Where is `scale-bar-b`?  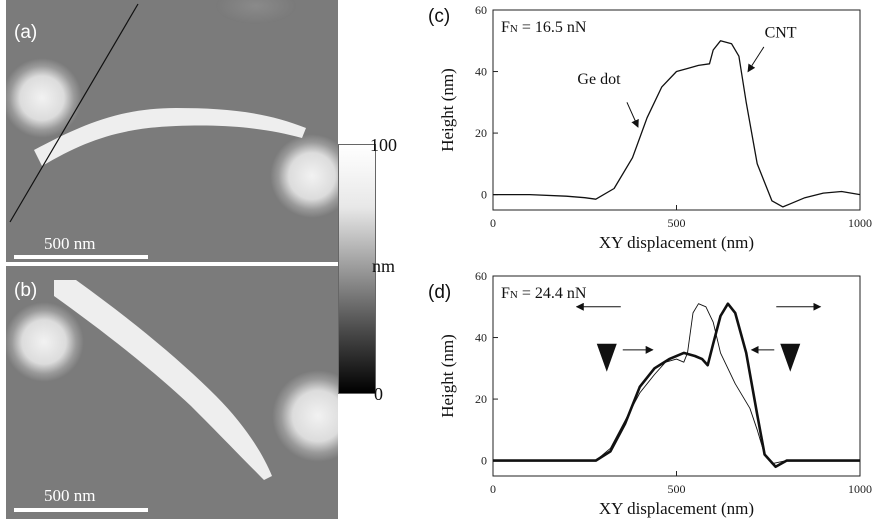
scale-bar-b is located at coordinates (81, 510).